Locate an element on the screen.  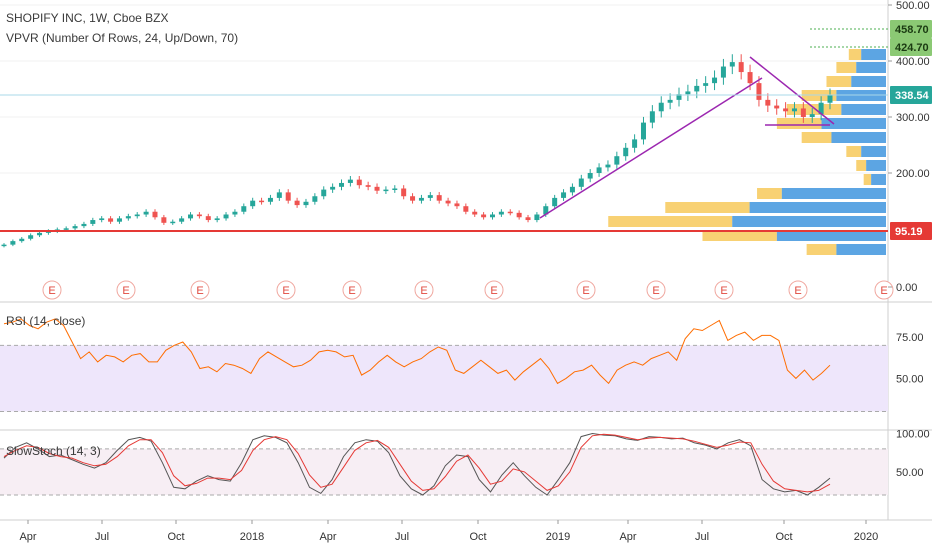
time-tick-label: Apr is located at coordinates (27, 537).